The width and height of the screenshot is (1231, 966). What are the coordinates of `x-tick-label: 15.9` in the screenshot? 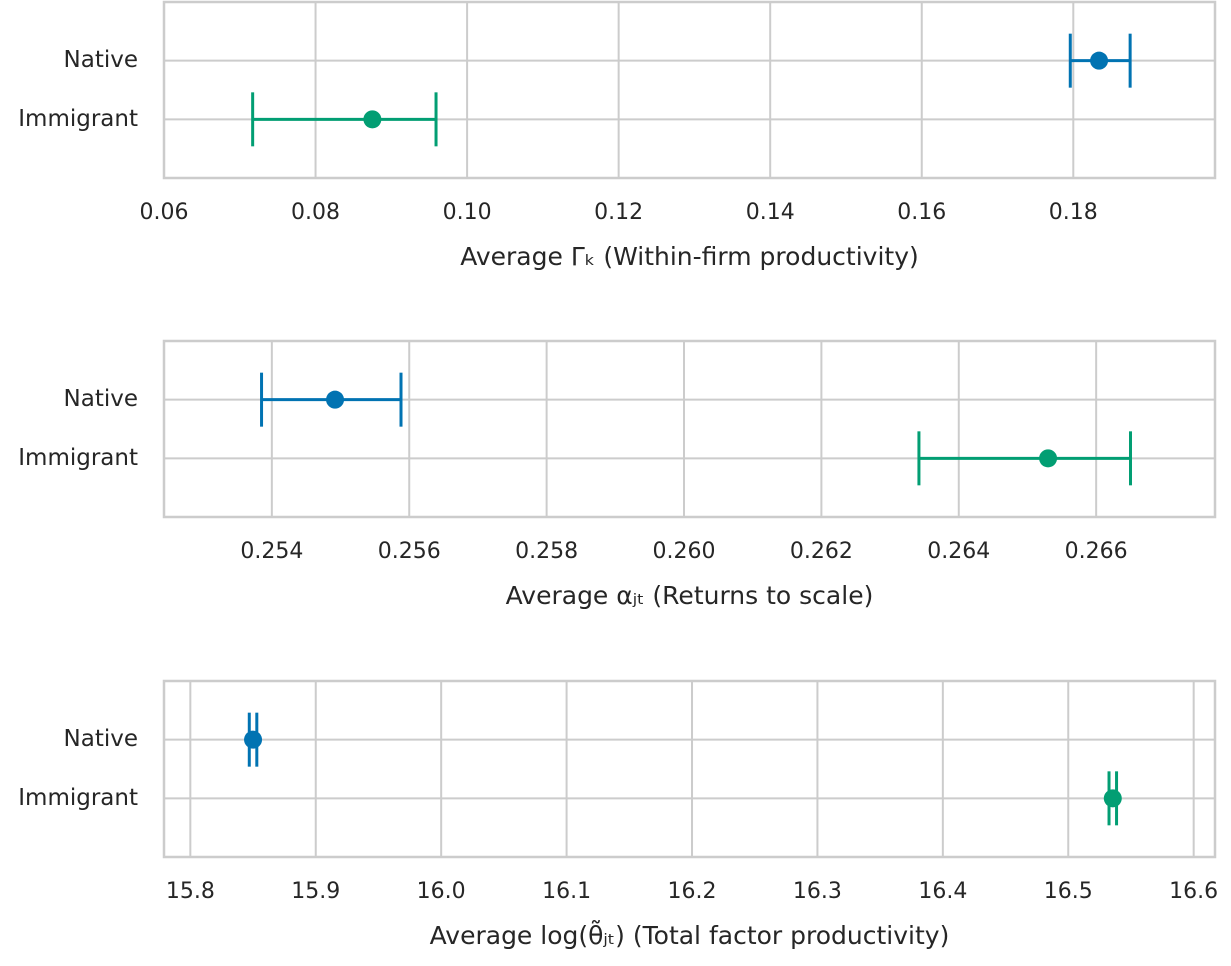 It's located at (315, 891).